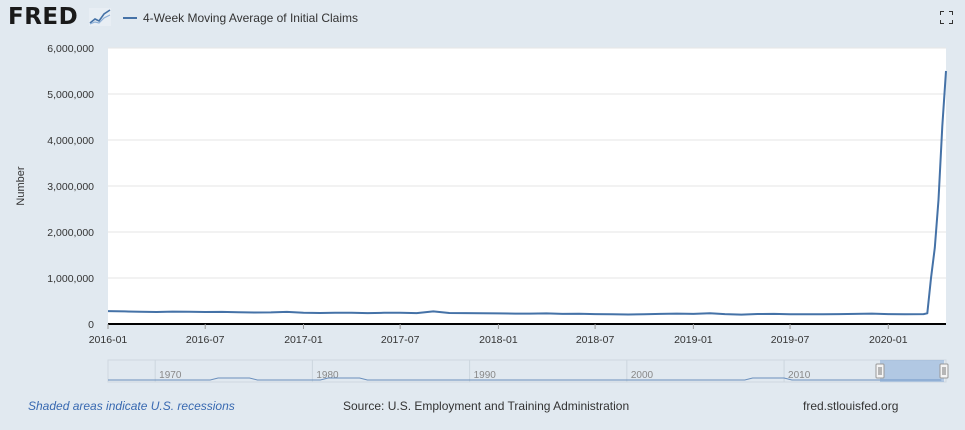  I want to click on navigator-year-label: 1980, so click(327, 375).